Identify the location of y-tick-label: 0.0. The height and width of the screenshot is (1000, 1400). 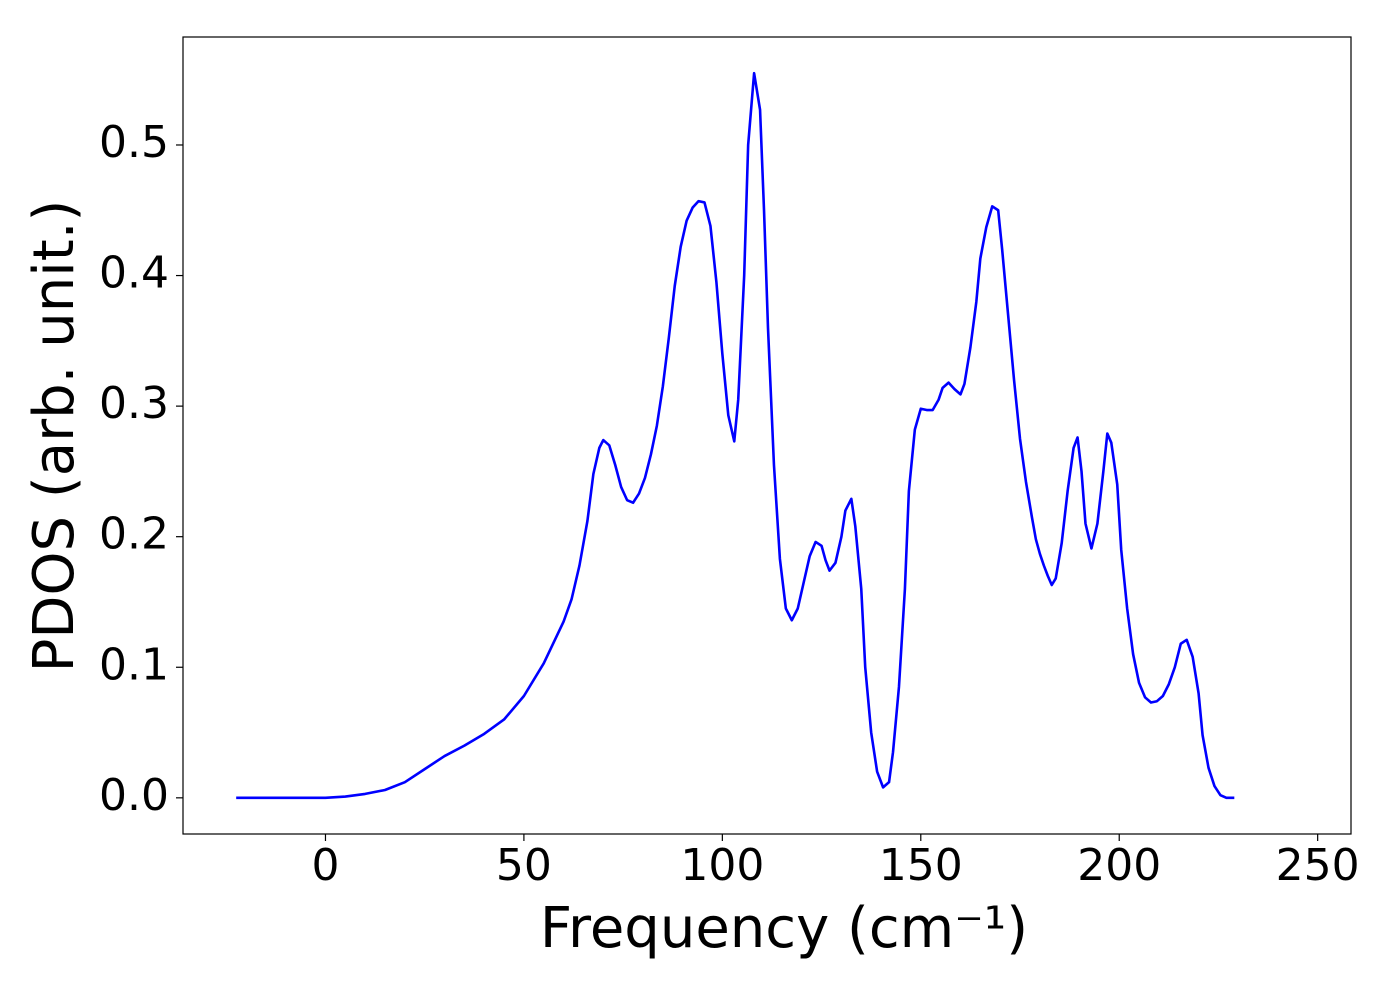
(134, 795).